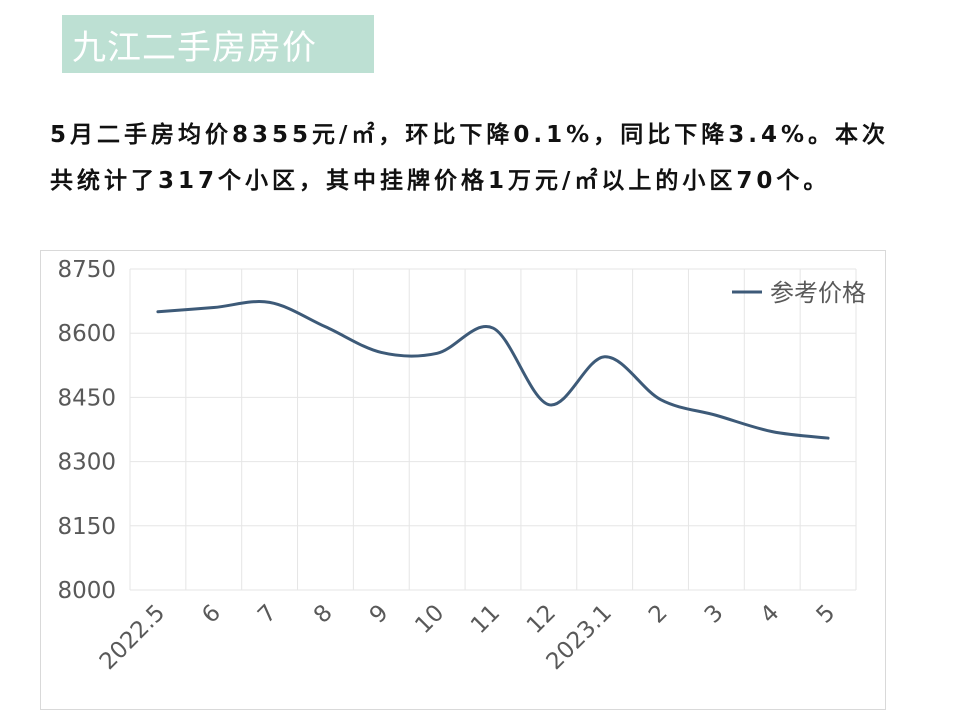  Describe the element at coordinates (658, 614) in the screenshot. I see `x-tick-label: 2` at that location.